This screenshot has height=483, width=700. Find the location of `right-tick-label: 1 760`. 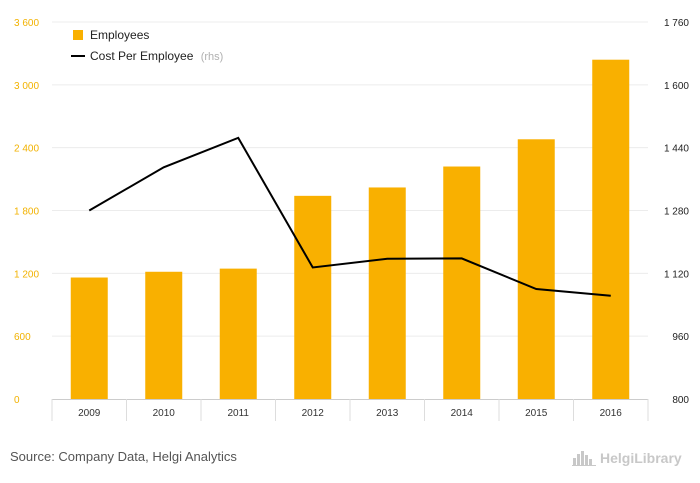

right-tick-label: 1 760 is located at coordinates (676, 23).